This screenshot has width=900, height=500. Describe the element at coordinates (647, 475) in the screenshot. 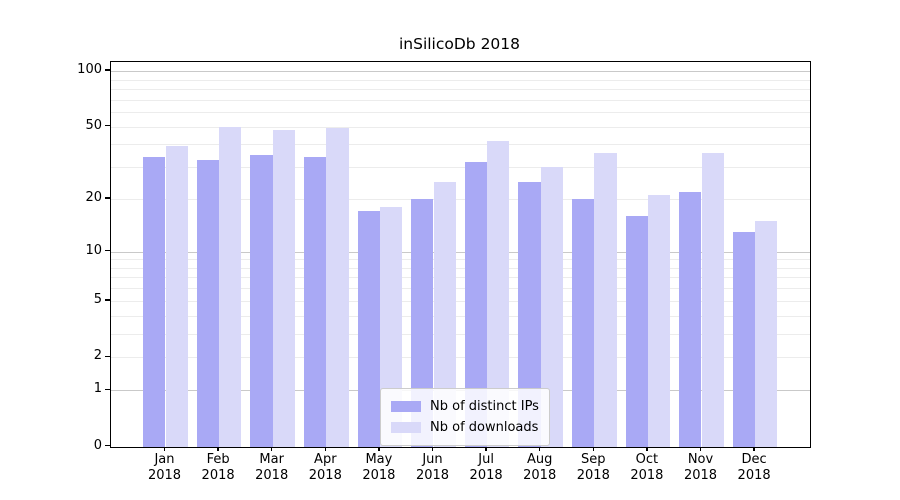

I see `x-tick-year-oct: 2018` at that location.